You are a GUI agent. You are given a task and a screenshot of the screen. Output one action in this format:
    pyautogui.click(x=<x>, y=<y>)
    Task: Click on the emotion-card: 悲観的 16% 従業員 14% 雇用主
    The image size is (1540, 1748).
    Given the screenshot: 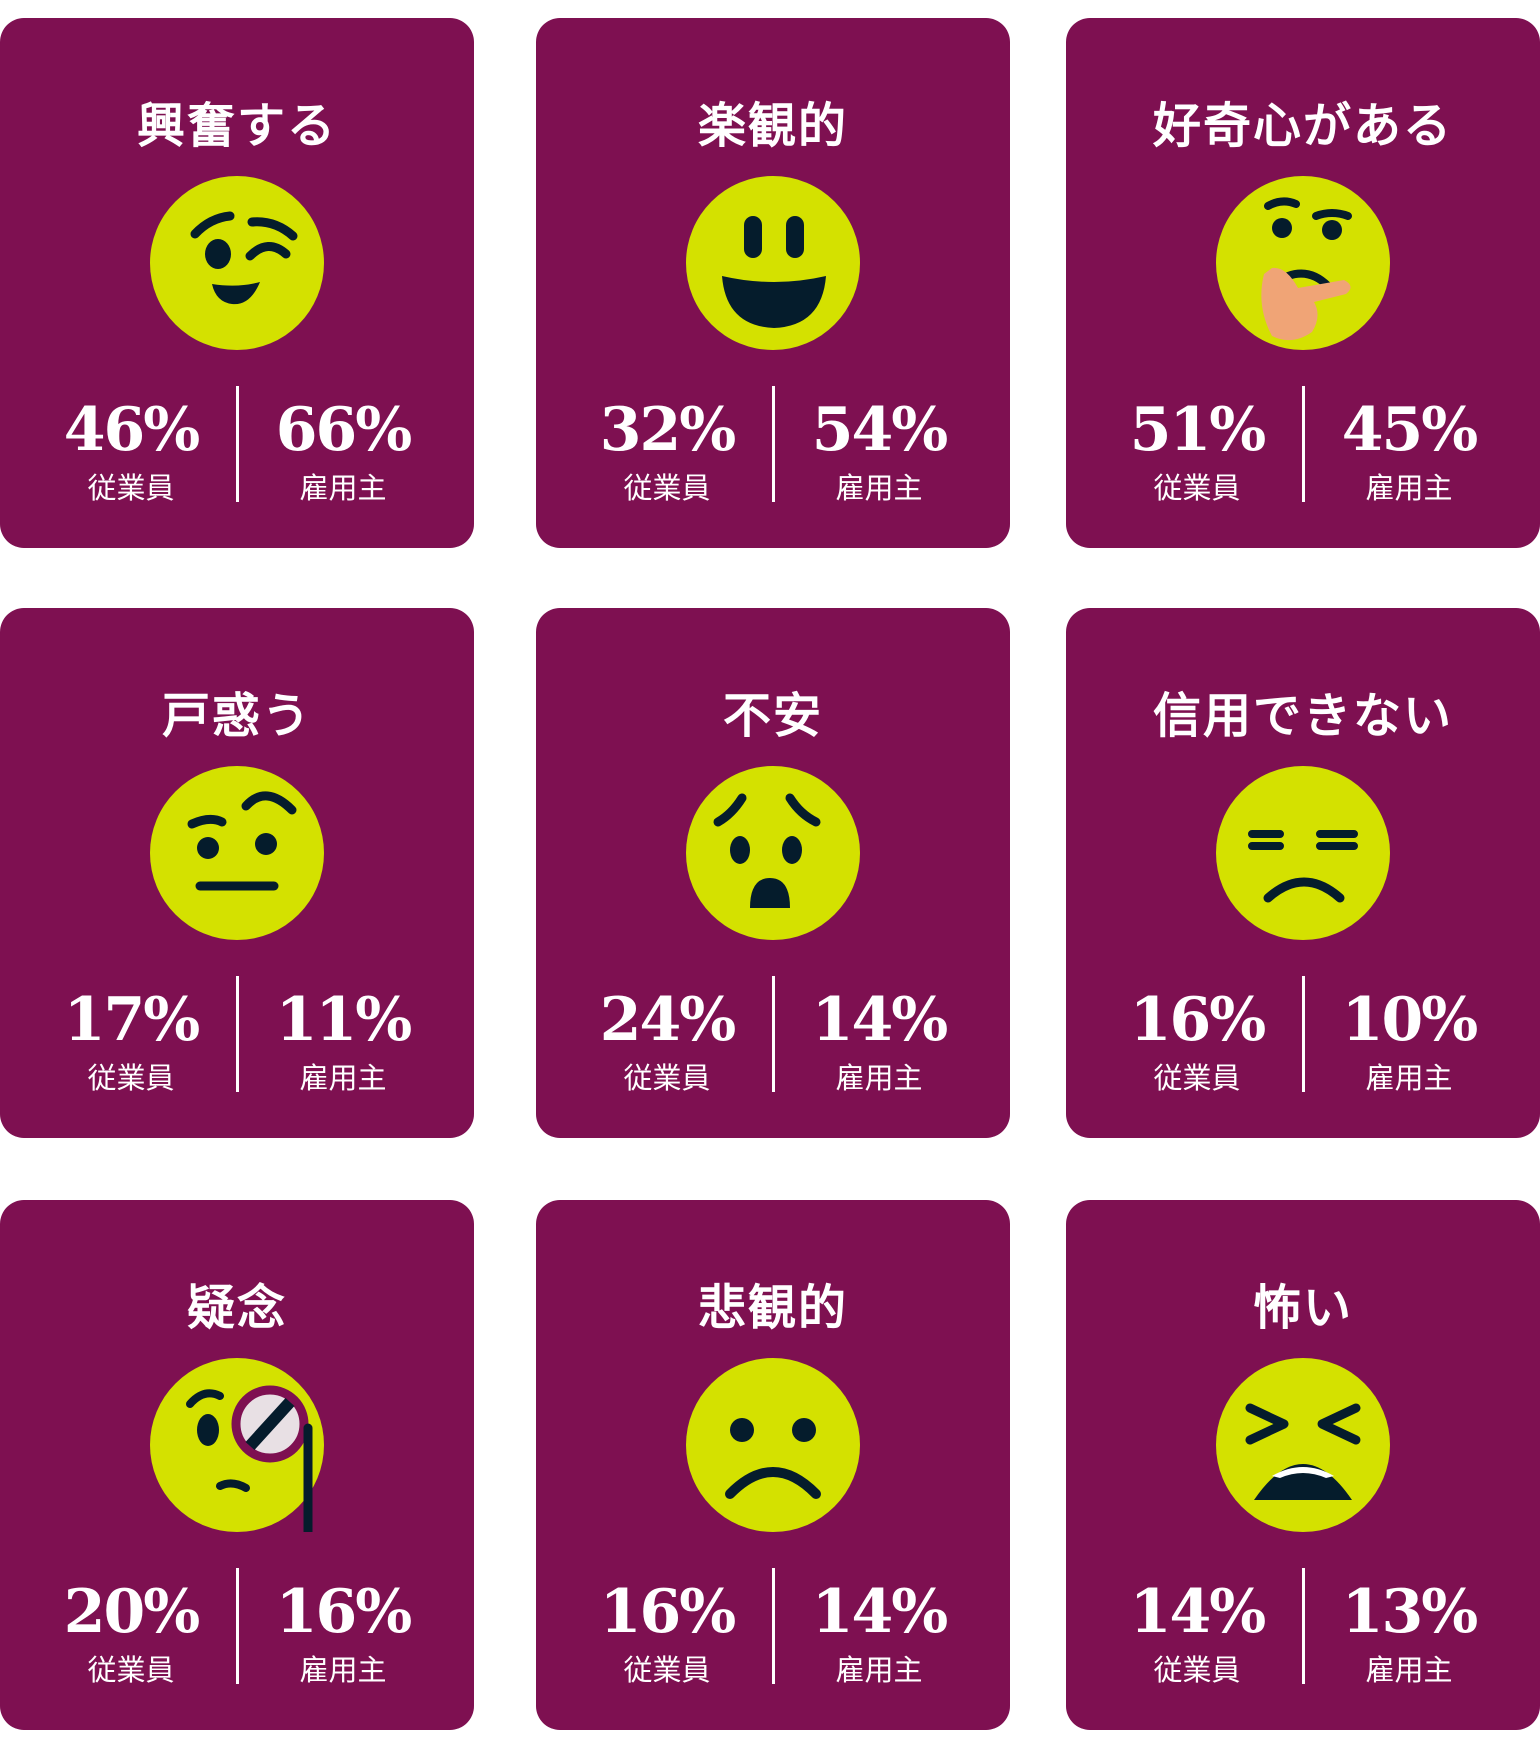 What is the action you would take?
    pyautogui.click(x=773, y=1465)
    